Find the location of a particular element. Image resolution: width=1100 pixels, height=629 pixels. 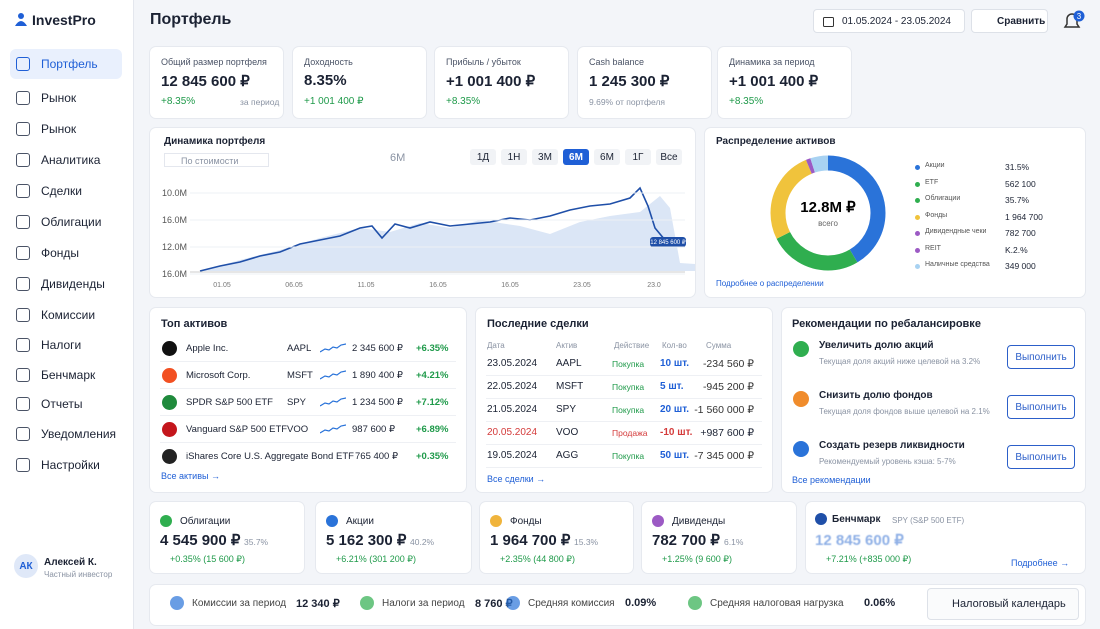

table-cell: 21.05.2024 is located at coordinates (512, 409).